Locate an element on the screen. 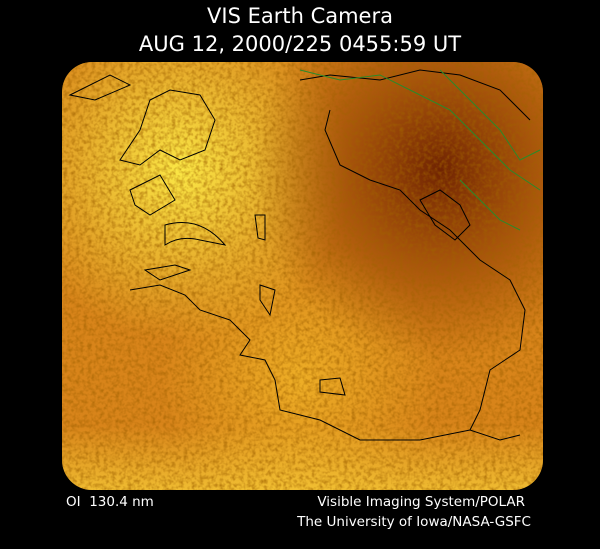 The width and height of the screenshot is (600, 549). wavelength: OI 130.4 nm is located at coordinates (110, 502).